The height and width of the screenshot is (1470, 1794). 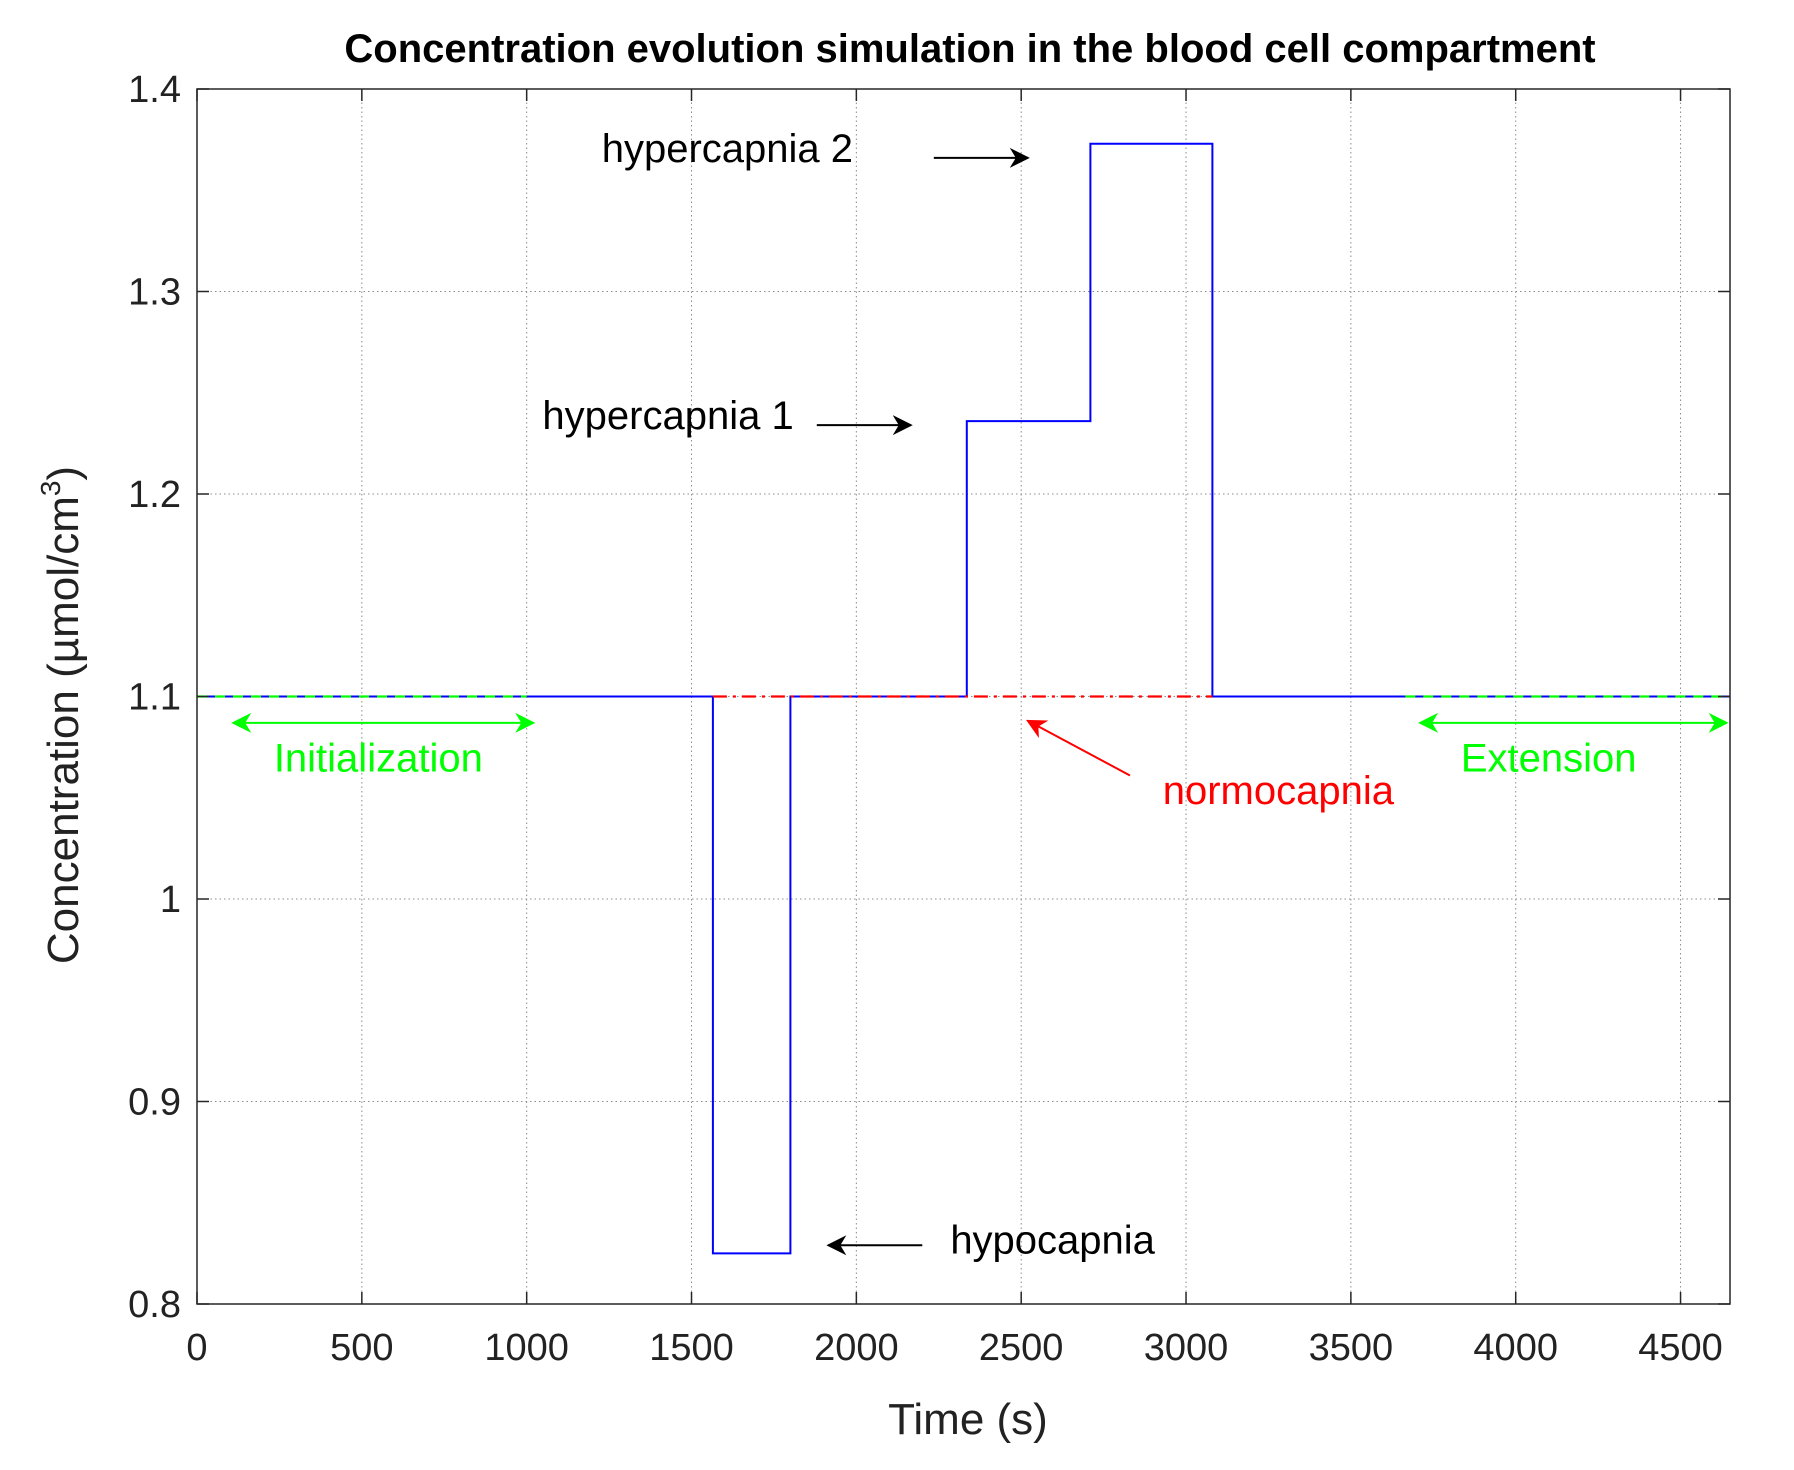 I want to click on annotation-label: hypocapnia, so click(x=1052, y=1240).